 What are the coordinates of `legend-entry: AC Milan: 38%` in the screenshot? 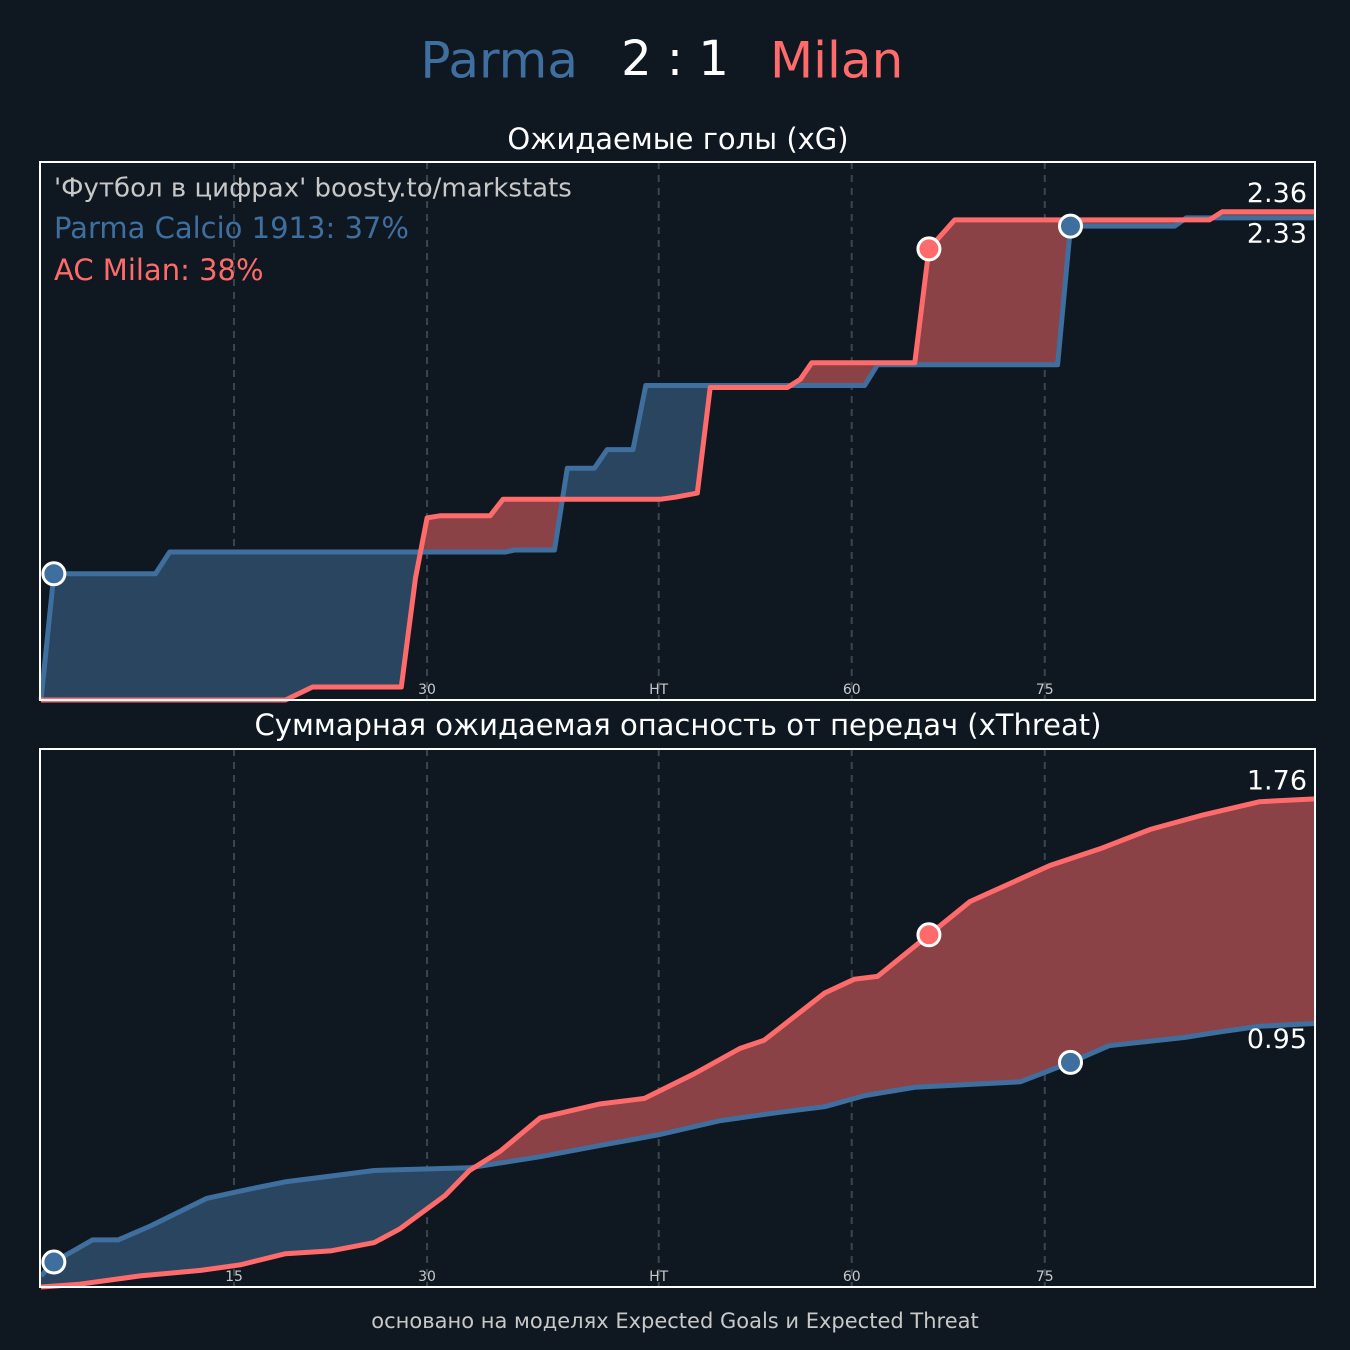 It's located at (159, 270).